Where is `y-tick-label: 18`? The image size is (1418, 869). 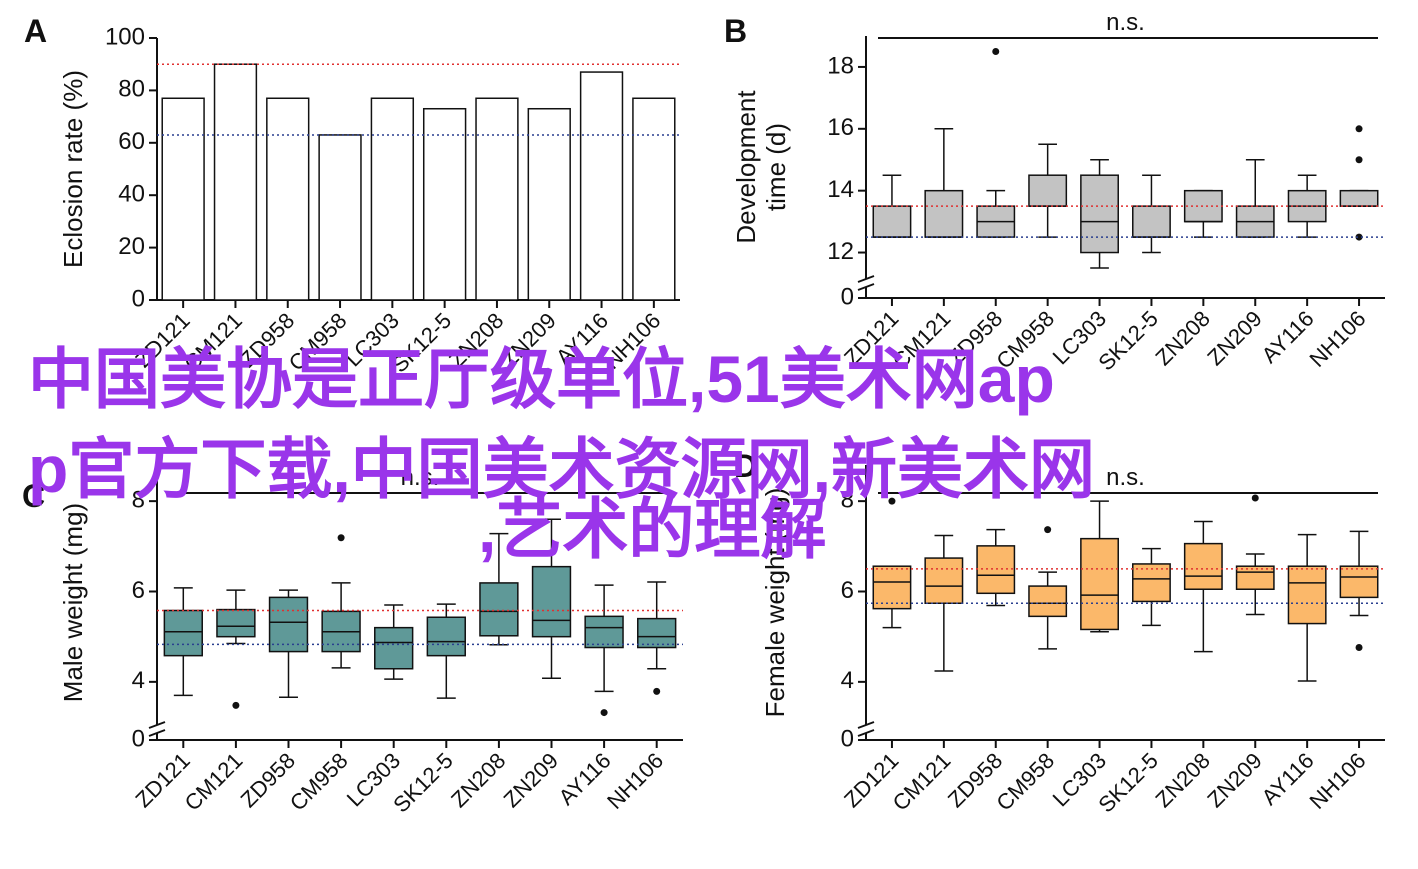
y-tick-label: 18 is located at coordinates (840, 65).